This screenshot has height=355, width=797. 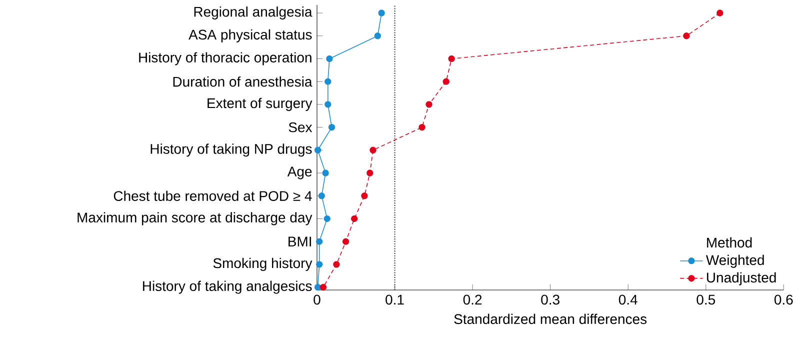 I want to click on y-tick-label: Sex, so click(x=300, y=127).